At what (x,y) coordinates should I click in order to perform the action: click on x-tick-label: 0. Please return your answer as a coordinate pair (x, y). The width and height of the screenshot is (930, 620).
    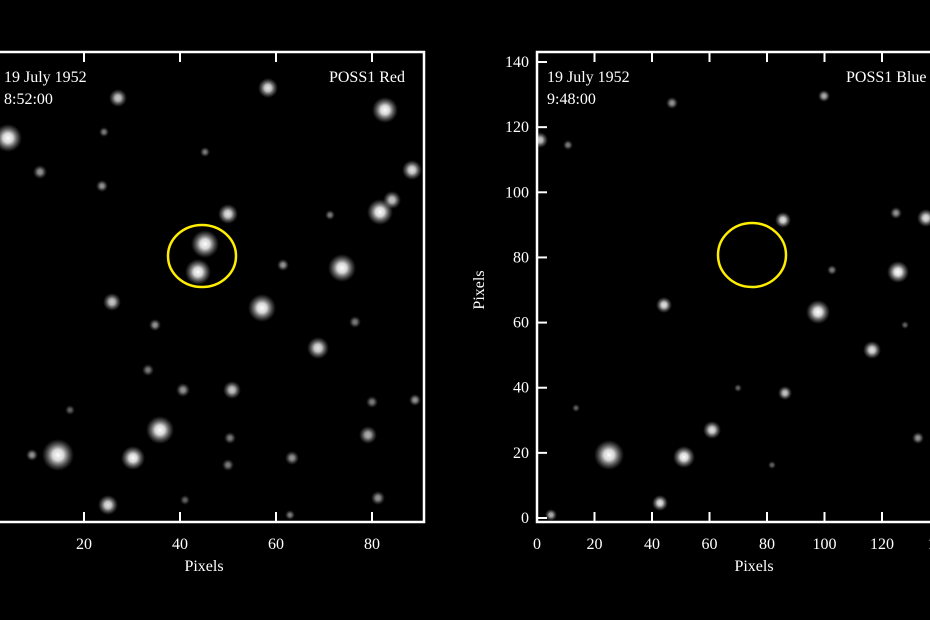
    Looking at the image, I should click on (537, 544).